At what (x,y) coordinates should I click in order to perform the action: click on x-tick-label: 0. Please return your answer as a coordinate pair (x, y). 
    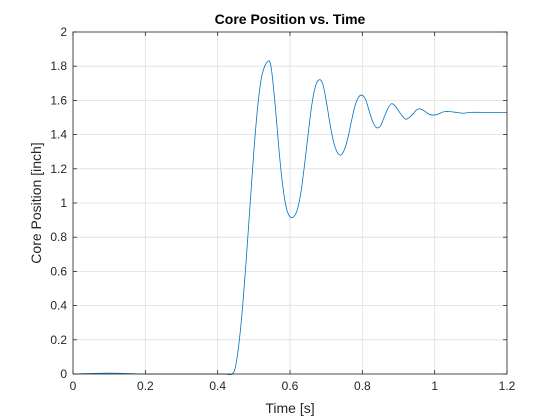
    Looking at the image, I should click on (73, 386).